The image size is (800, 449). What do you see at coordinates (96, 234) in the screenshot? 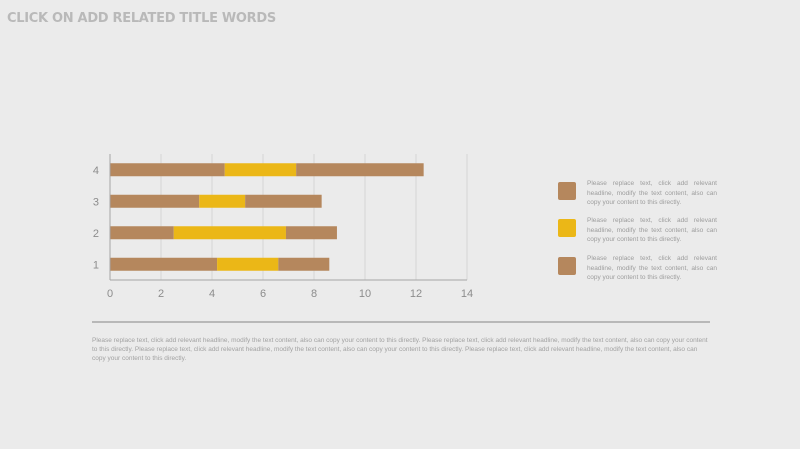
I see `y-tick-label: 2` at bounding box center [96, 234].